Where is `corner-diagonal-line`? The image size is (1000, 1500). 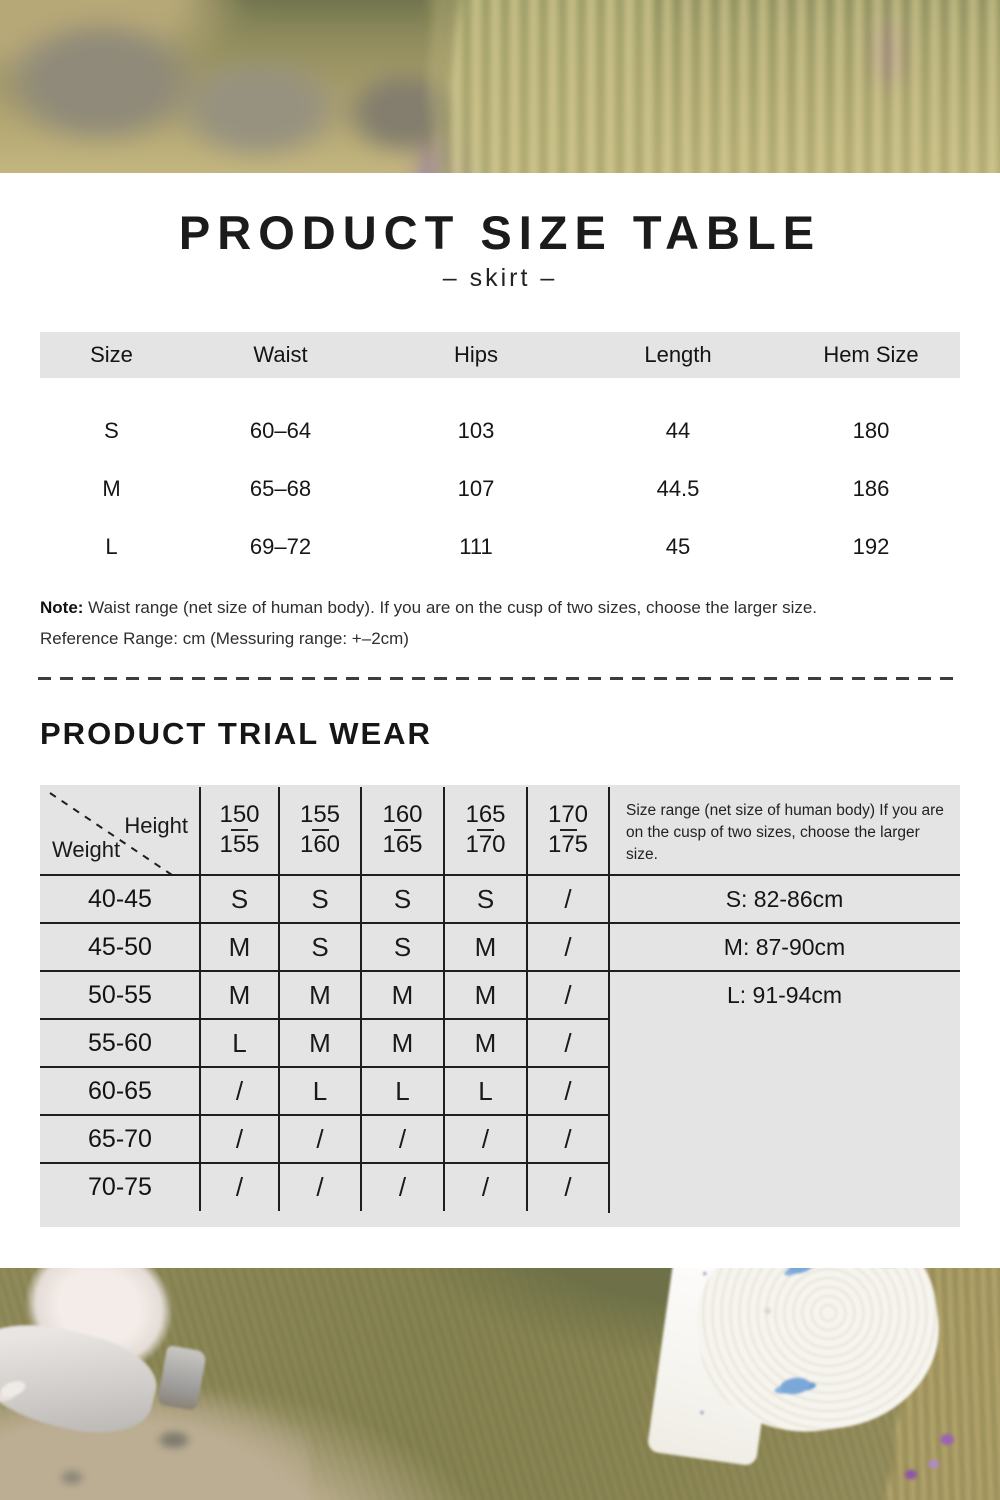
corner-diagonal-line is located at coordinates (111, 834).